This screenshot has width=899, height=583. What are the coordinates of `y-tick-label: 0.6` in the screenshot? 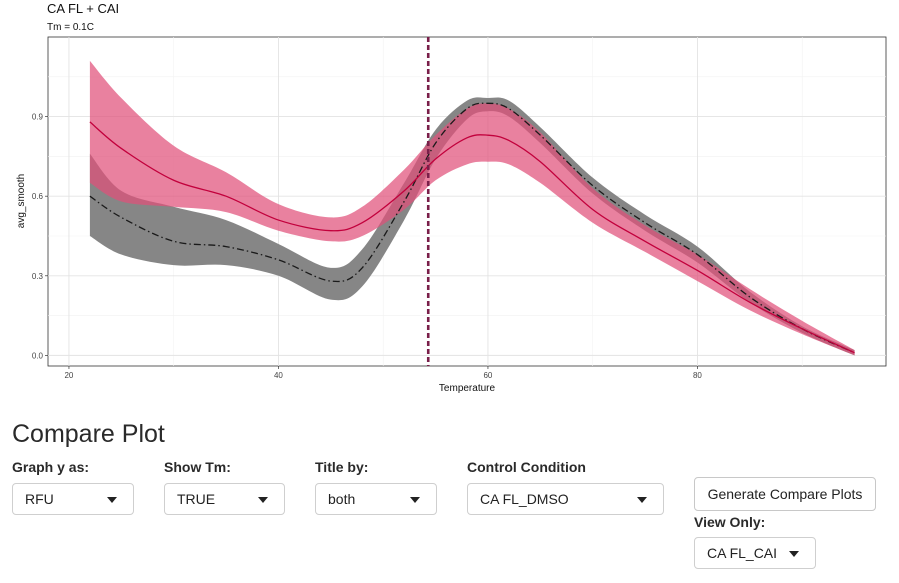 It's located at (38, 196).